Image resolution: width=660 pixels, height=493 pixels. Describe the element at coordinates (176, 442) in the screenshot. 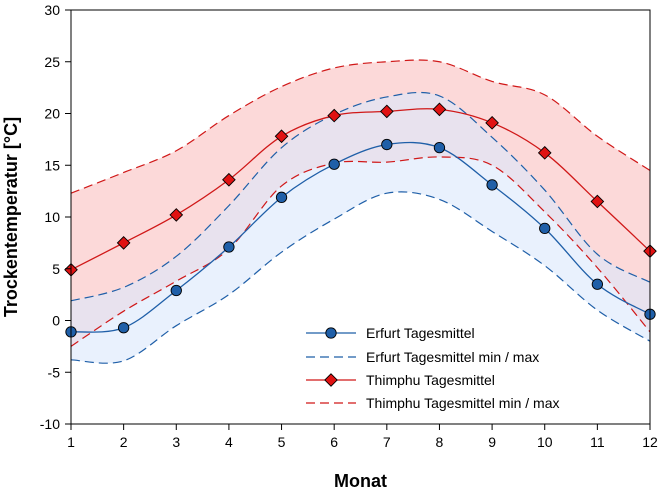

I see `x-tick-label: 3` at that location.